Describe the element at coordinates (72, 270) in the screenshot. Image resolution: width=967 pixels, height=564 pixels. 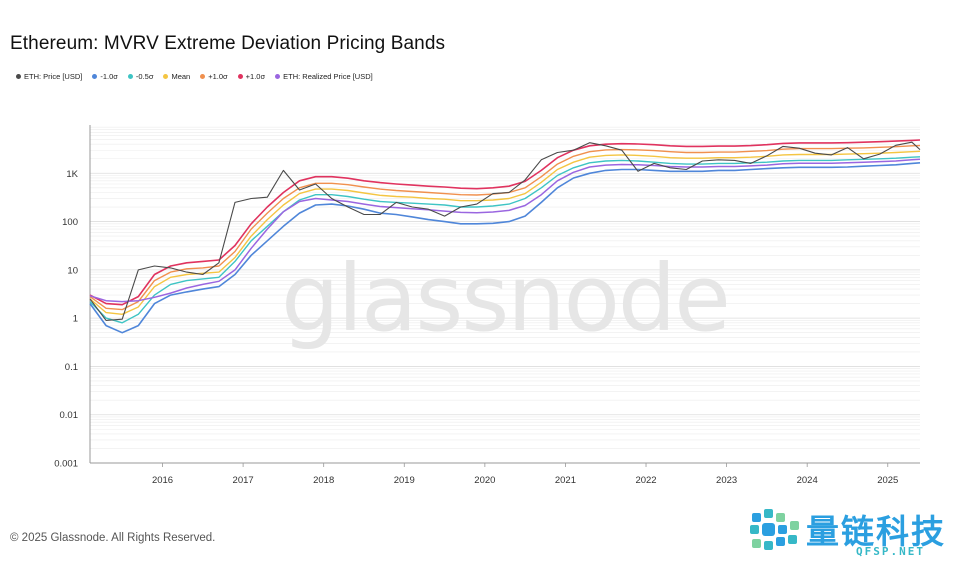
I see `y-tick-label: 10` at that location.